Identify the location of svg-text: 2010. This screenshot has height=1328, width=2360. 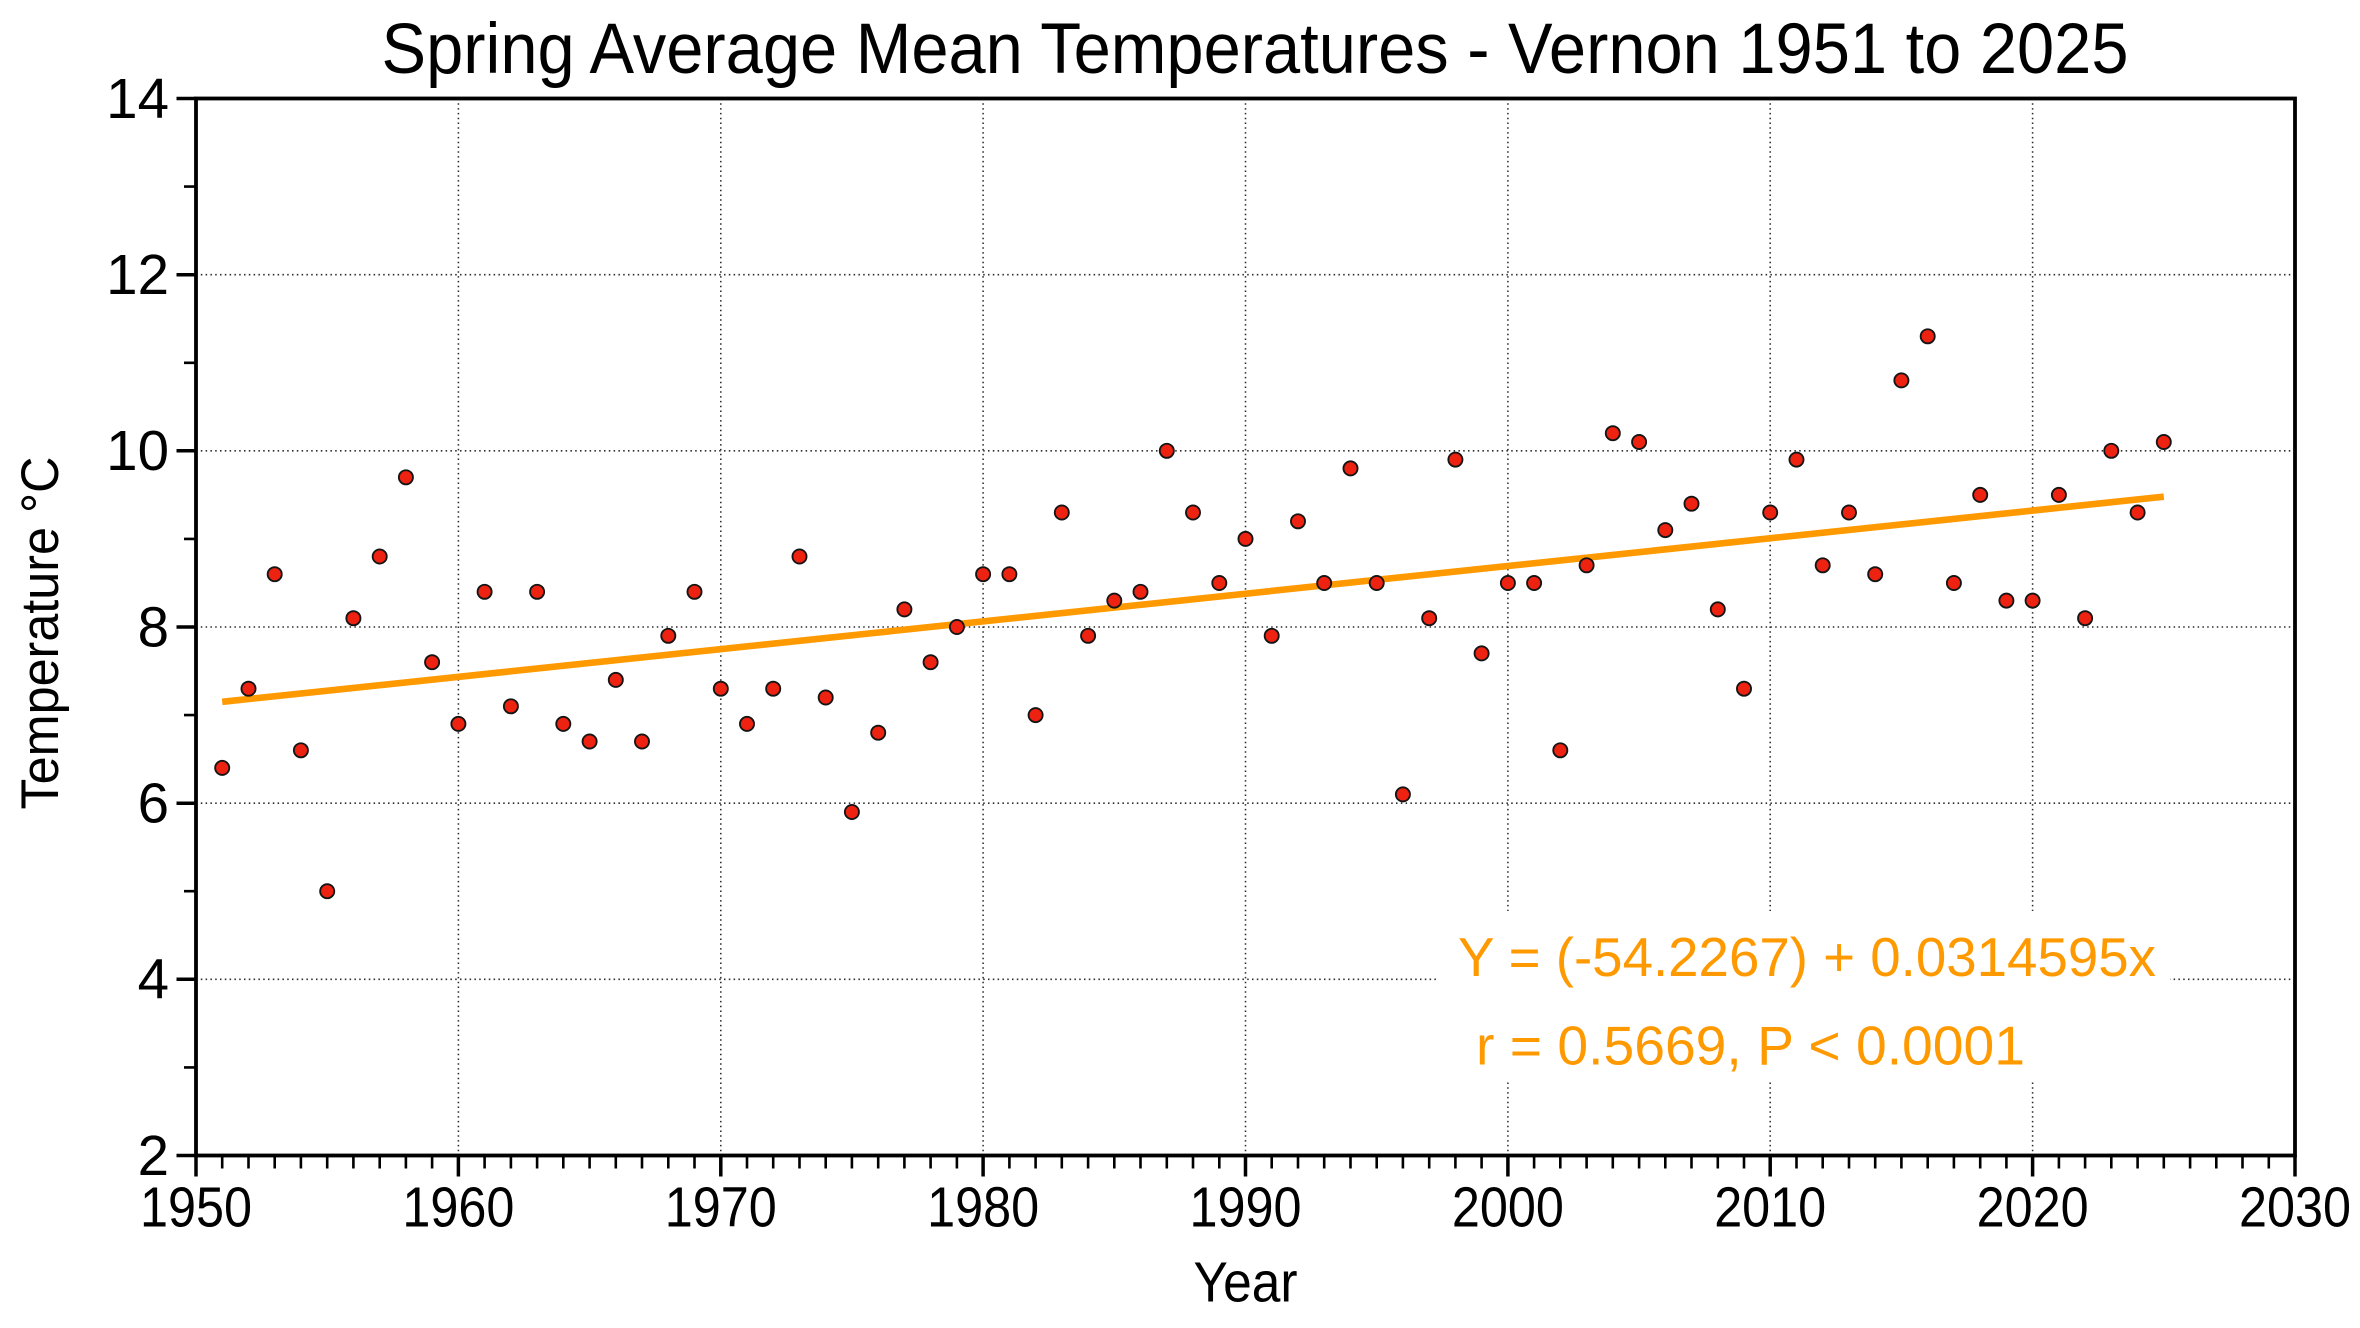
(1770, 1207).